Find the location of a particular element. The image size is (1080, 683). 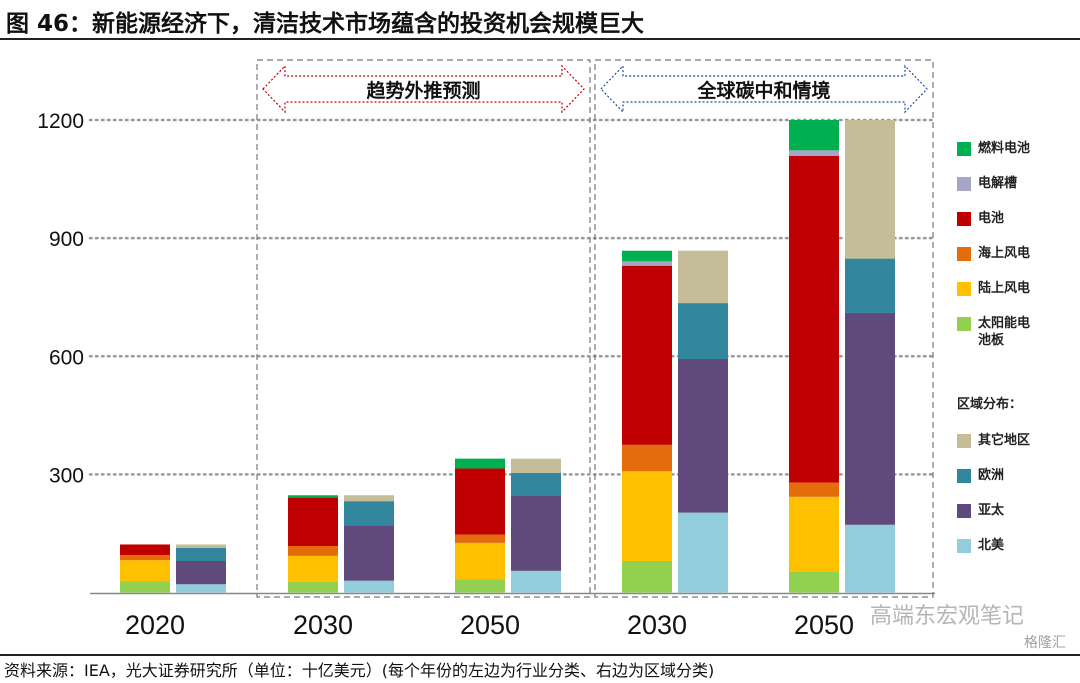

y-tick-label: 1200 is located at coordinates (60, 121).